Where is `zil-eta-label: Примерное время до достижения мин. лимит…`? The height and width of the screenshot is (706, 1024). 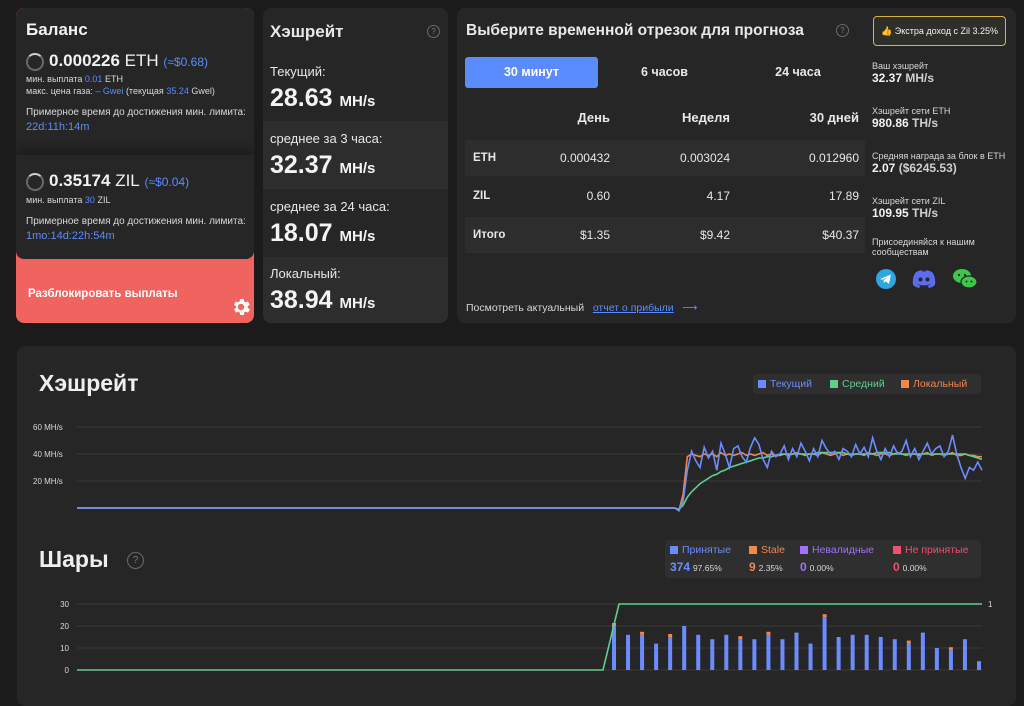 zil-eta-label: Примерное время до достижения мин. лимит… is located at coordinates (136, 221).